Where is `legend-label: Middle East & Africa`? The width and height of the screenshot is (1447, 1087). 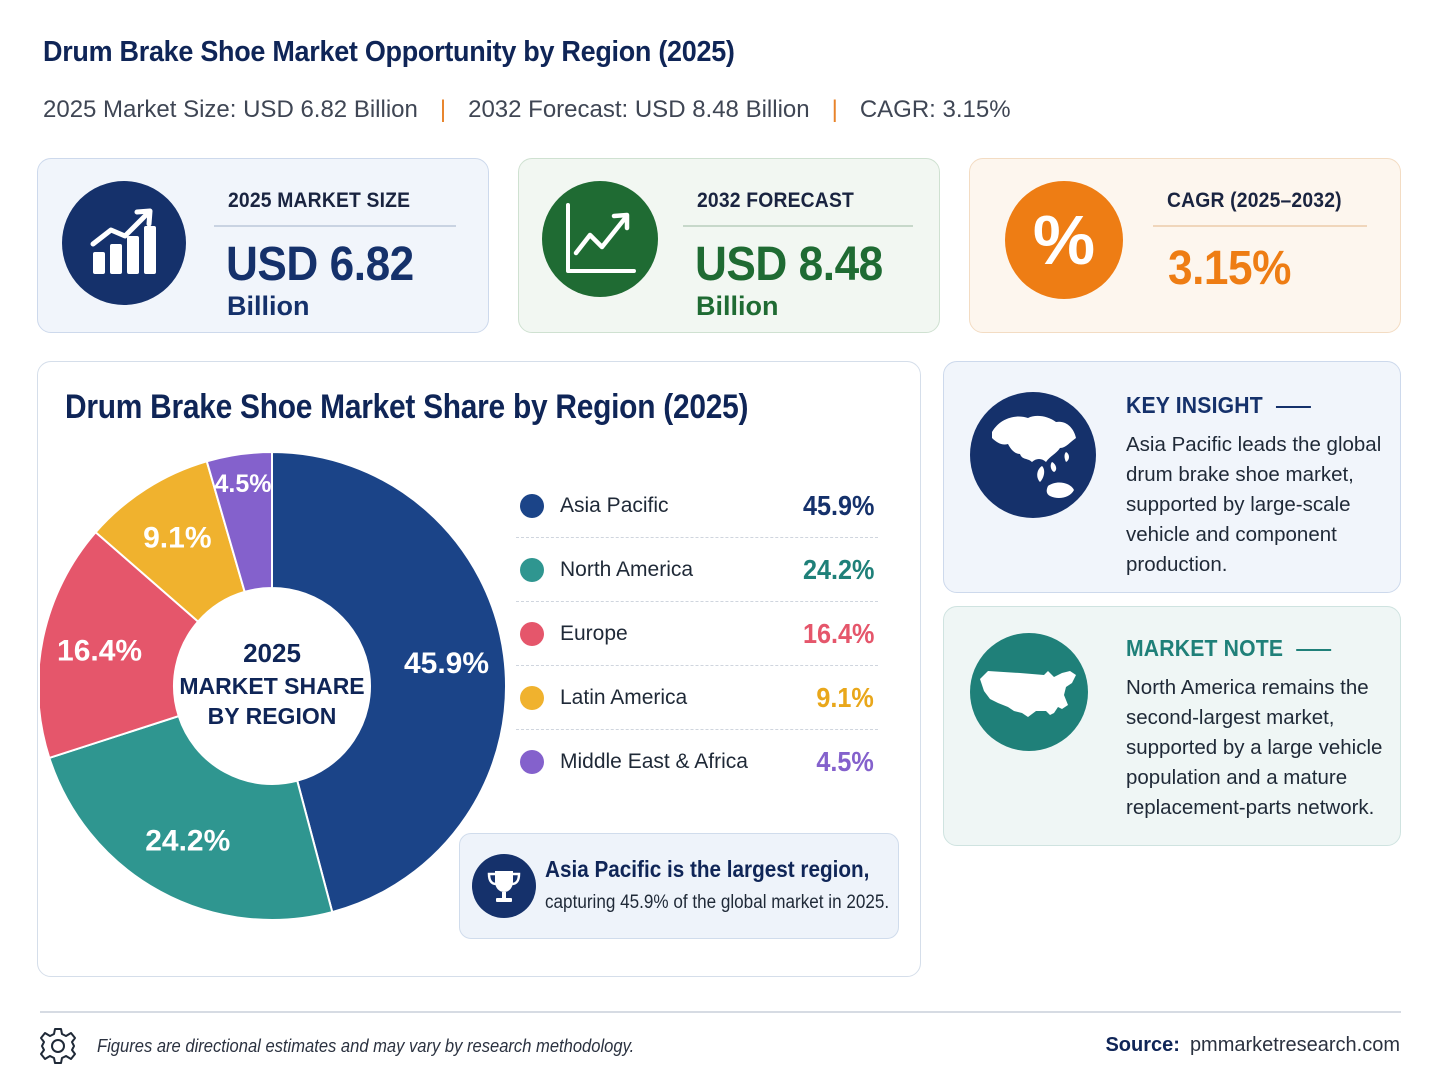 legend-label: Middle East & Africa is located at coordinates (654, 761).